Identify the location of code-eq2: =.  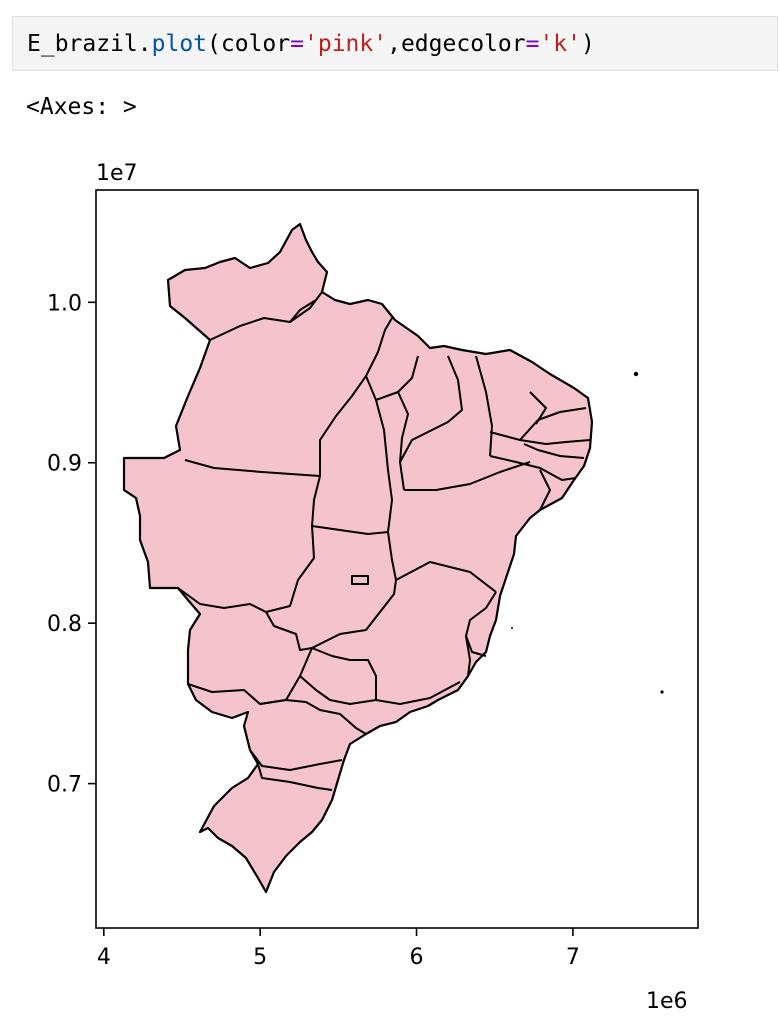
(532, 43).